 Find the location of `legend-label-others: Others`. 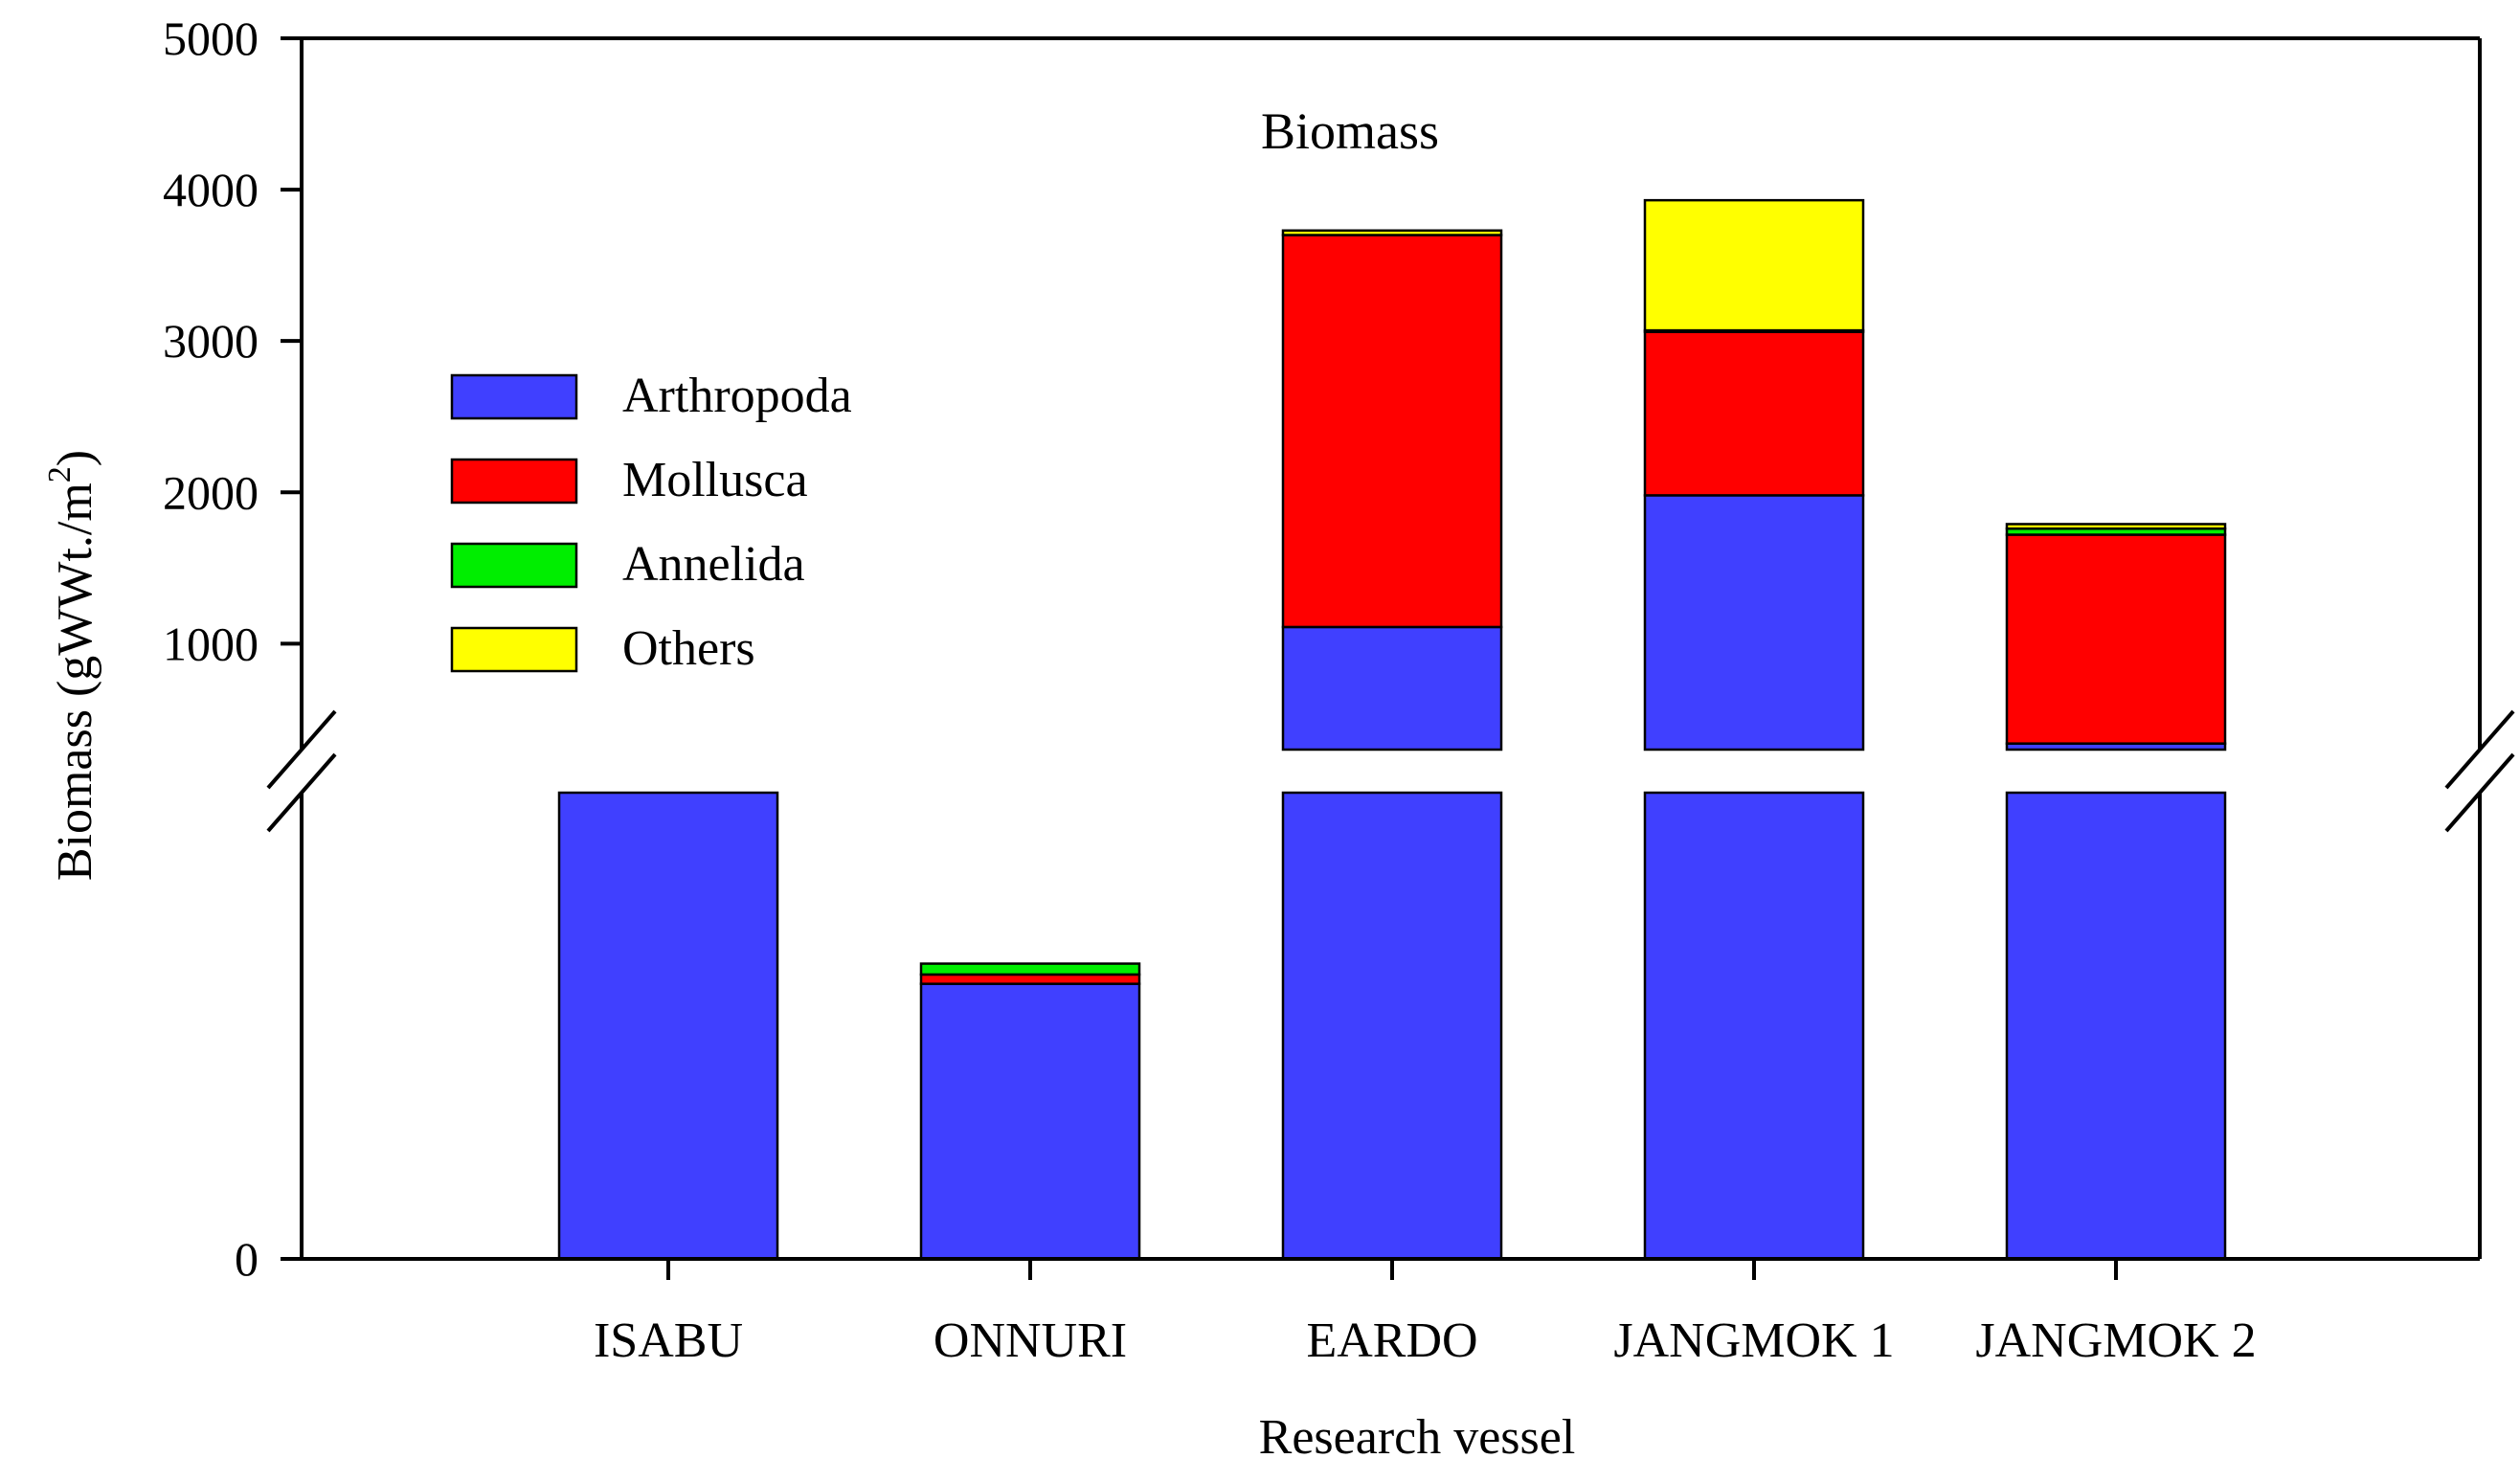

legend-label-others: Others is located at coordinates (689, 648).